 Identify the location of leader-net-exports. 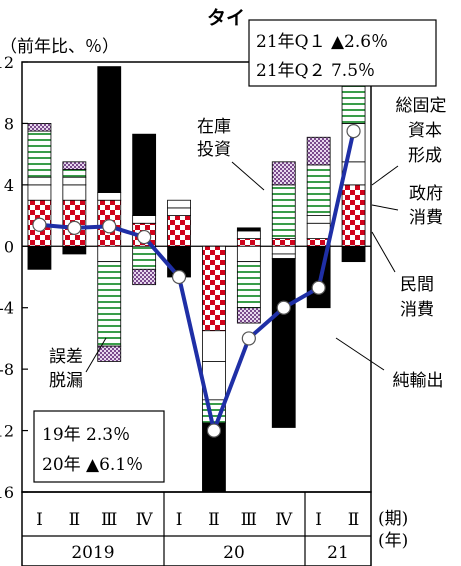
(360, 354).